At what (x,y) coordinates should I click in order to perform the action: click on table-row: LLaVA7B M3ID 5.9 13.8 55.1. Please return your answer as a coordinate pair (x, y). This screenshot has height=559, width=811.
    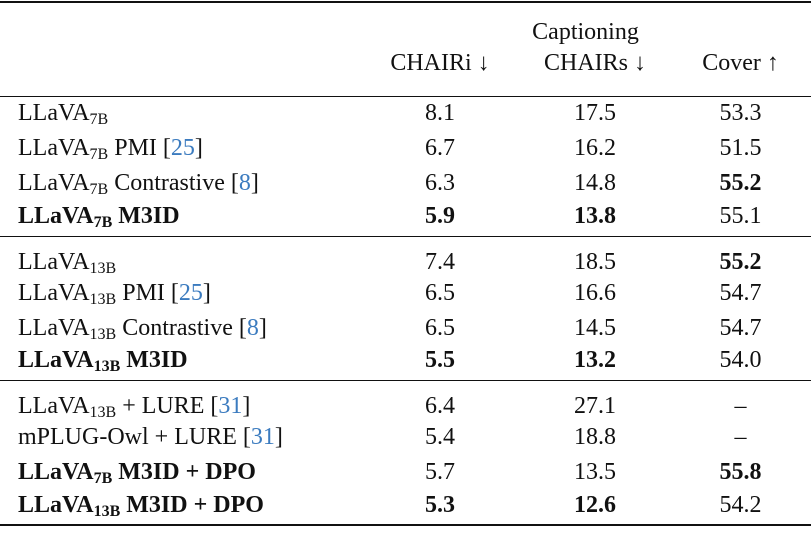
    Looking at the image, I should click on (405, 218).